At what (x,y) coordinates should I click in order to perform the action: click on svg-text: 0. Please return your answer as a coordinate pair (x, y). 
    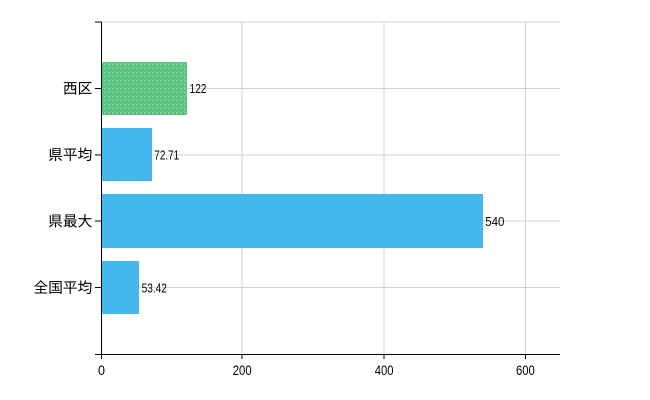
    Looking at the image, I should click on (101, 370).